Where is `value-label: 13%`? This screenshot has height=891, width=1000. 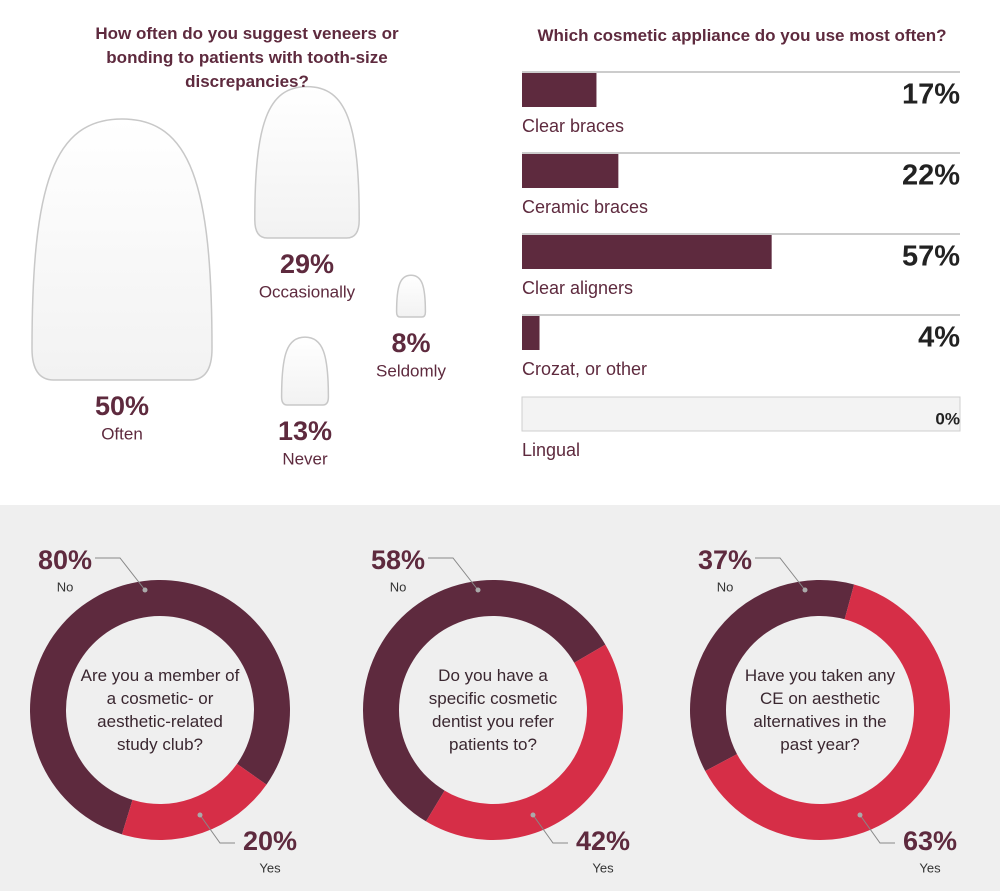
value-label: 13% is located at coordinates (305, 431).